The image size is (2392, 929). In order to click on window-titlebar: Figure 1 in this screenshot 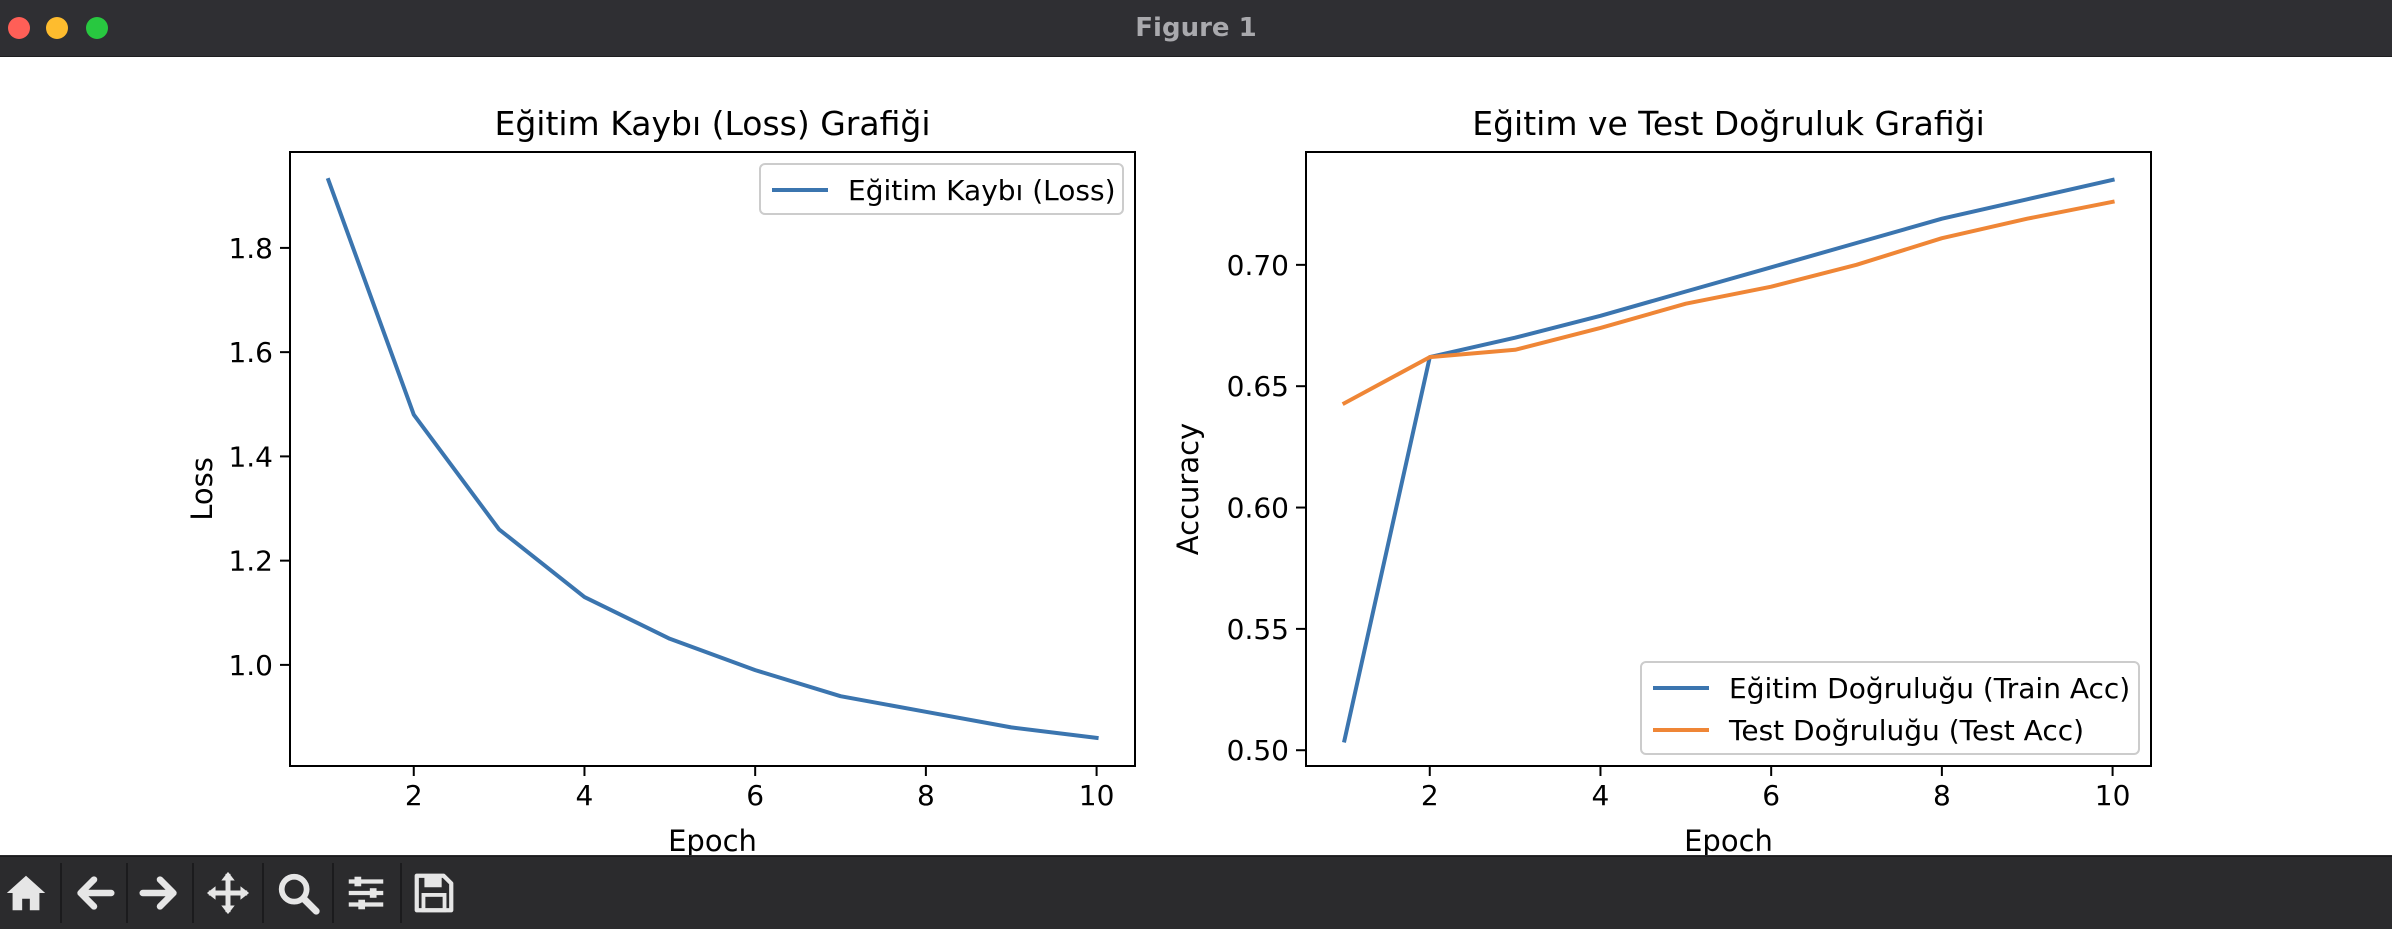, I will do `click(1196, 28)`.